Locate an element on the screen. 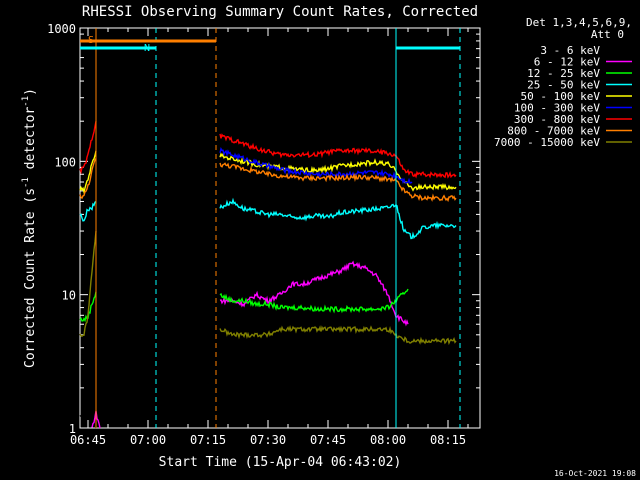 This screenshot has height=480, width=640. x-tick-label: 06:45 is located at coordinates (88, 440).